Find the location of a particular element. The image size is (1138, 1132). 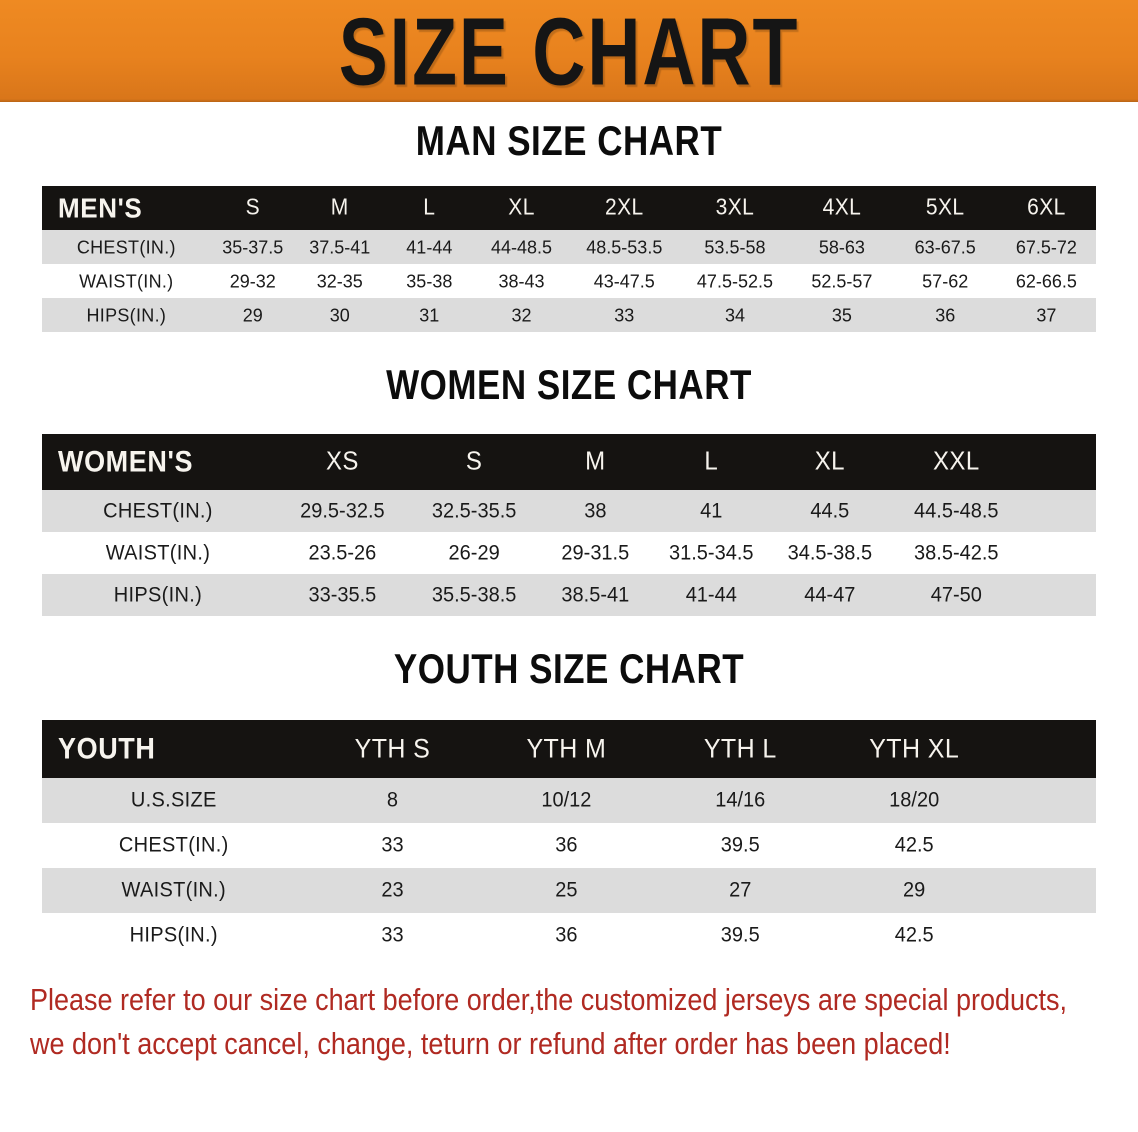

man-cell: 29-32 is located at coordinates (252, 280).